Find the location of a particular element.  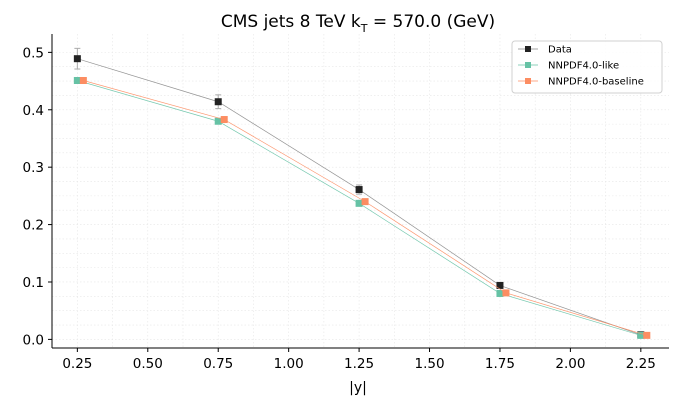

x-tick-label: 2.00 is located at coordinates (570, 364).